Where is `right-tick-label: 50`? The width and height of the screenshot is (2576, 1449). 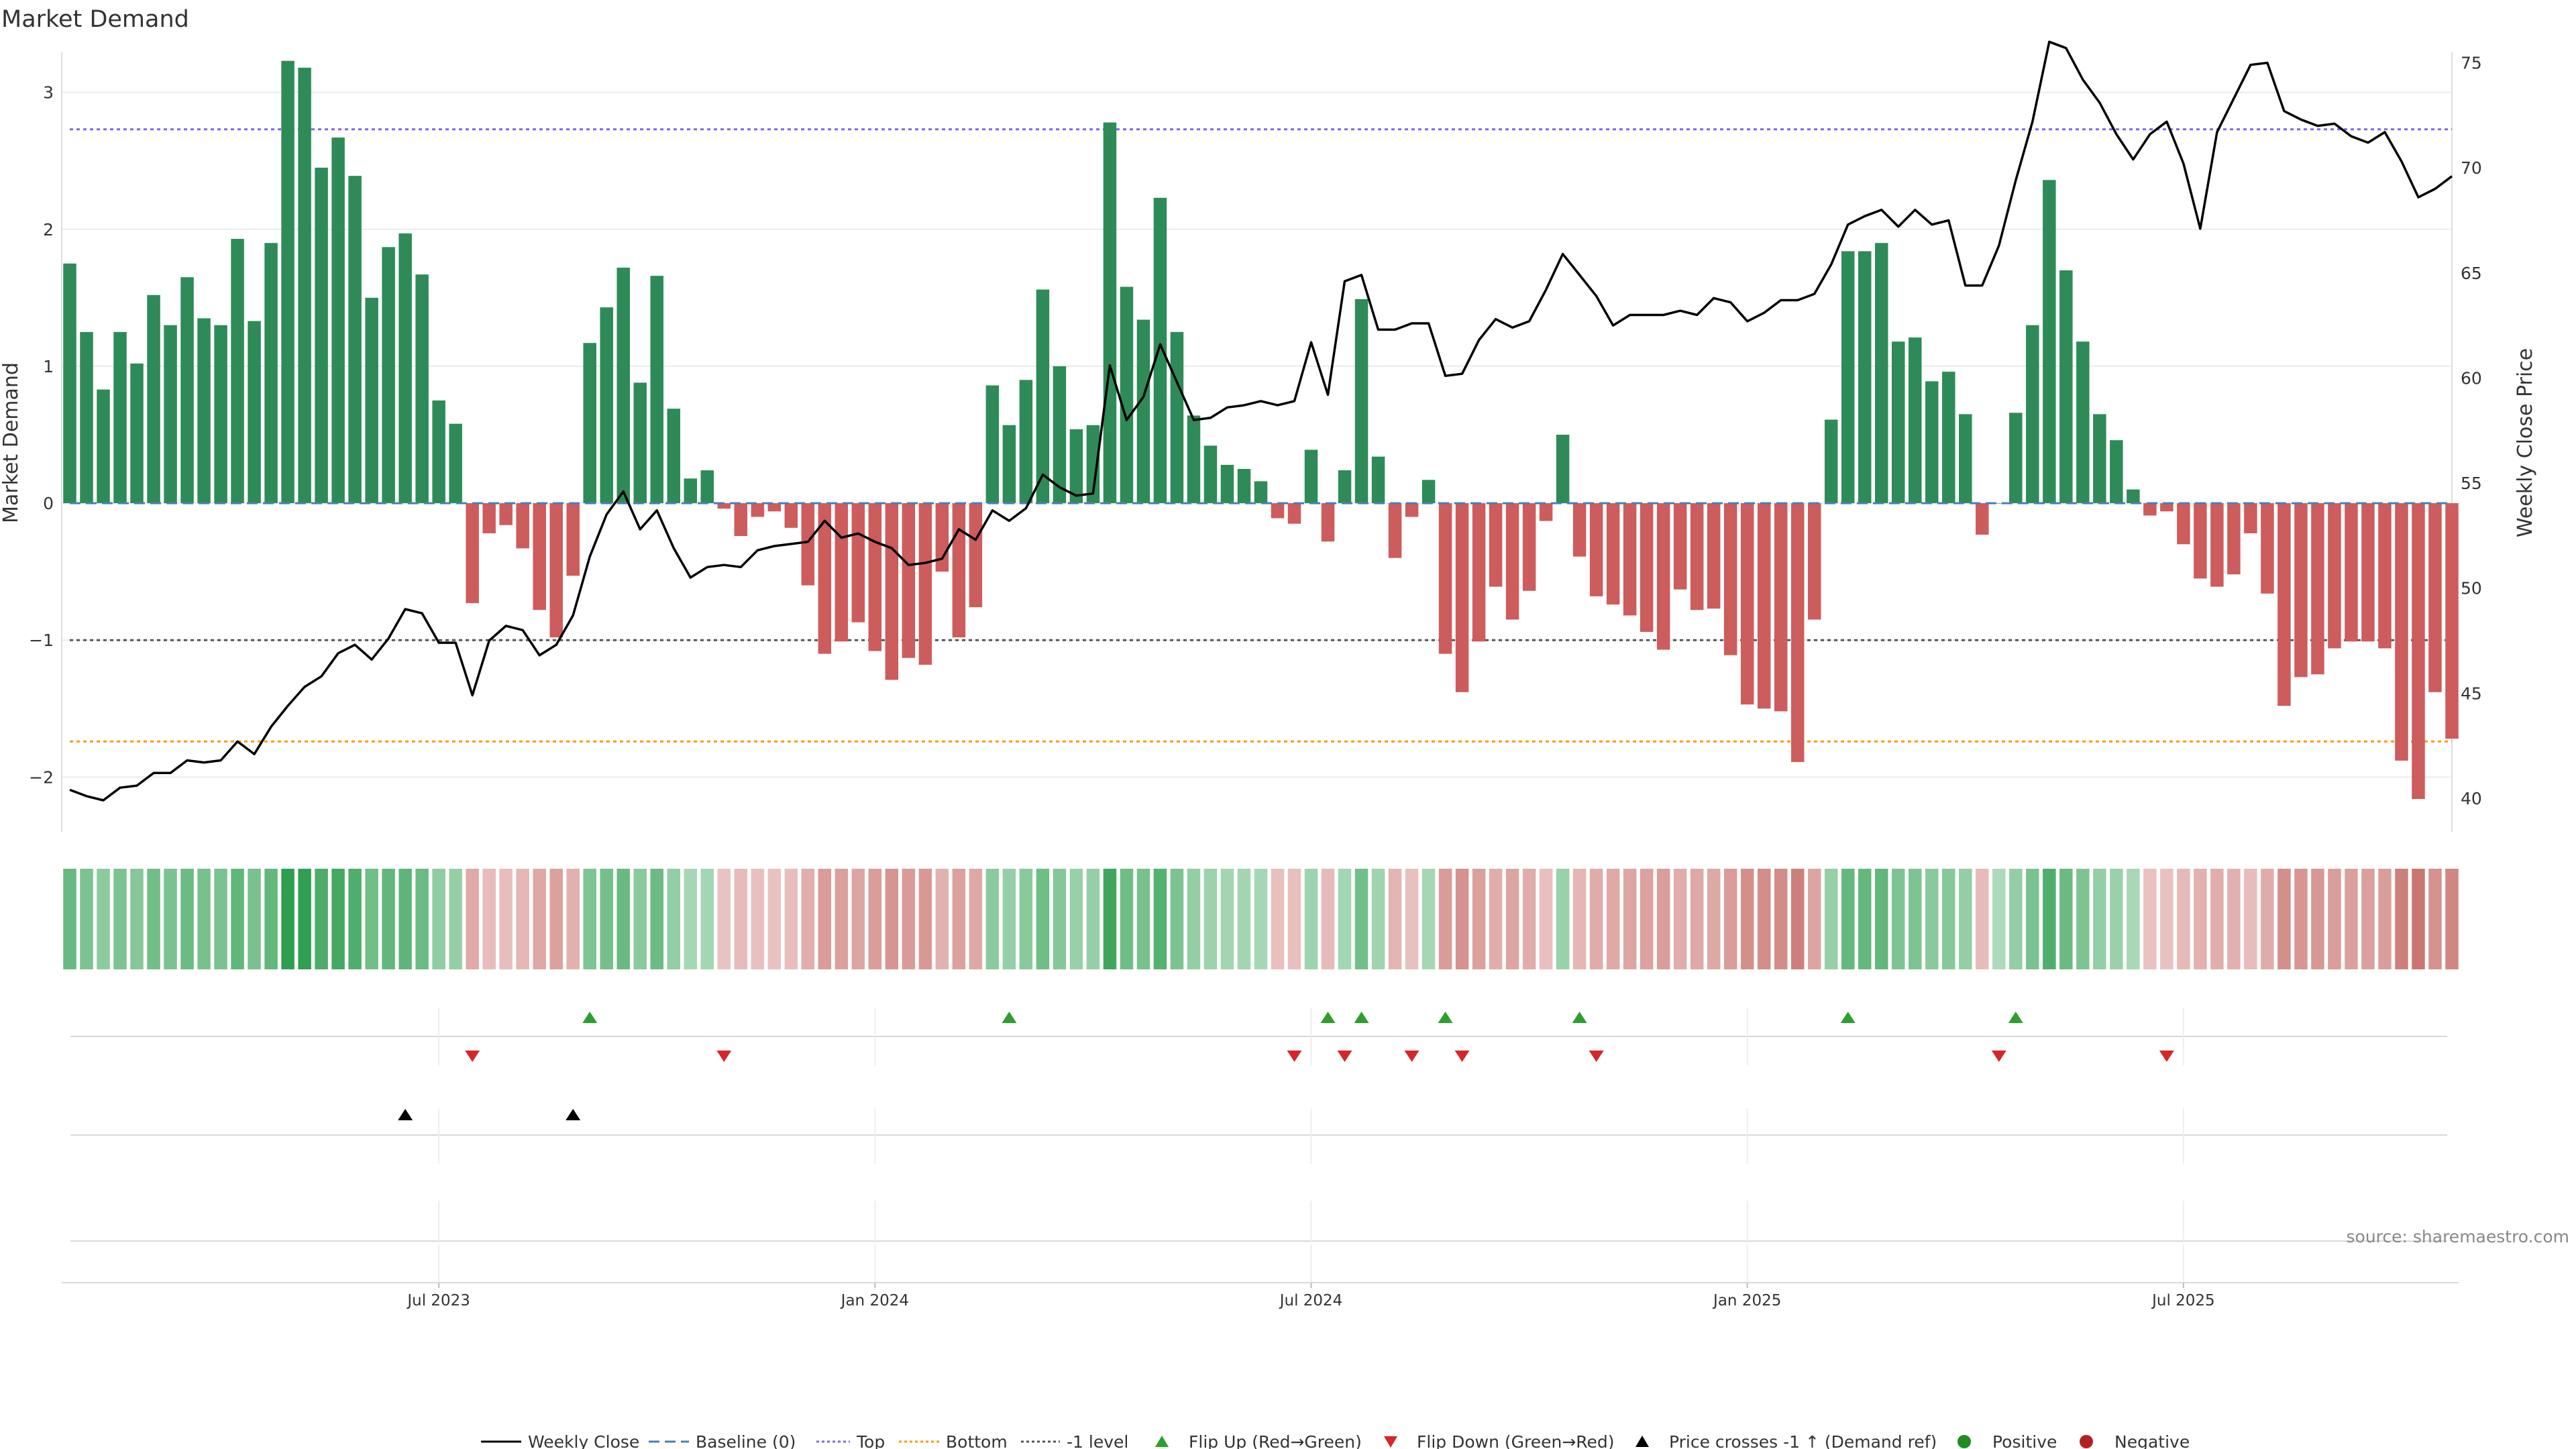 right-tick-label: 50 is located at coordinates (2471, 588).